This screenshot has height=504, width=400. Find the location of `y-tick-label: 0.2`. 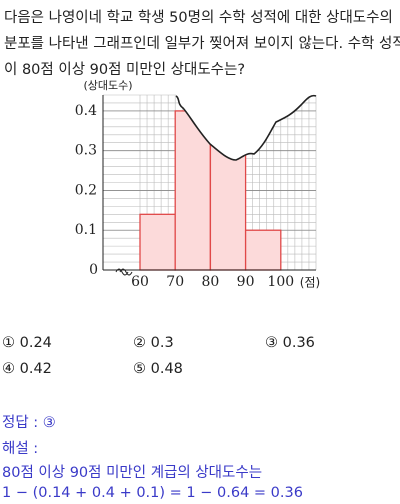

y-tick-label: 0.2 is located at coordinates (86, 190).